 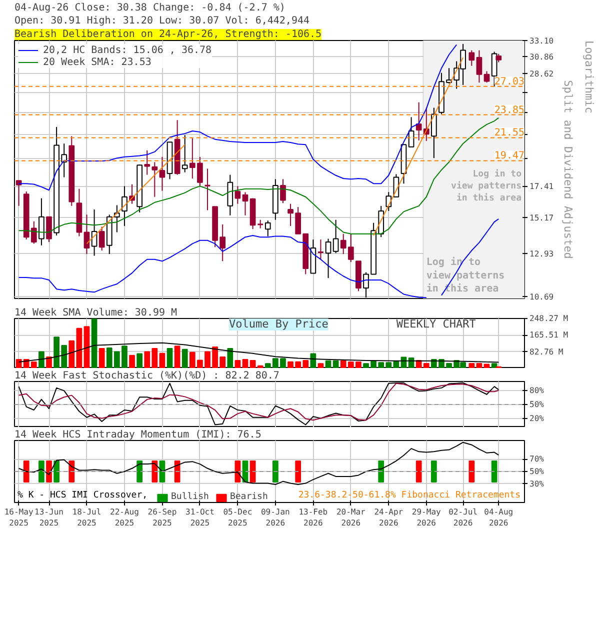 I want to click on ref-line-label: 23.85, so click(x=509, y=110).